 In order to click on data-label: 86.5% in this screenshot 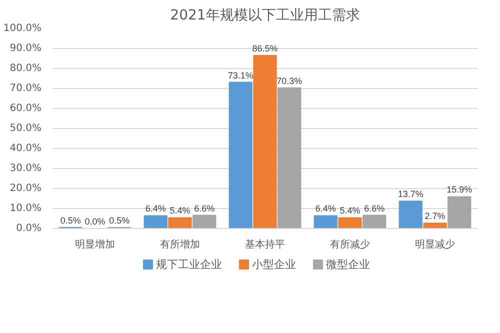, I will do `click(265, 49)`.